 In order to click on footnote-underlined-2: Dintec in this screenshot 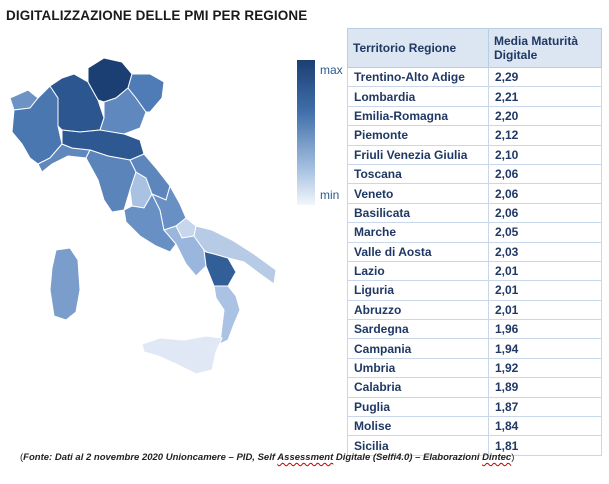, I will do `click(497, 457)`.